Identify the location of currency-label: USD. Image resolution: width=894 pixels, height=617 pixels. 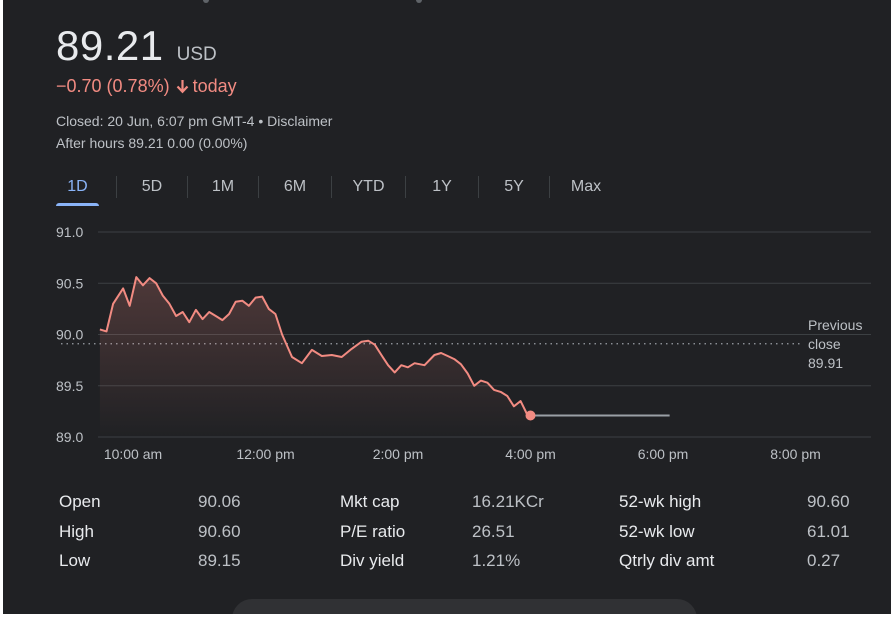
(196, 54).